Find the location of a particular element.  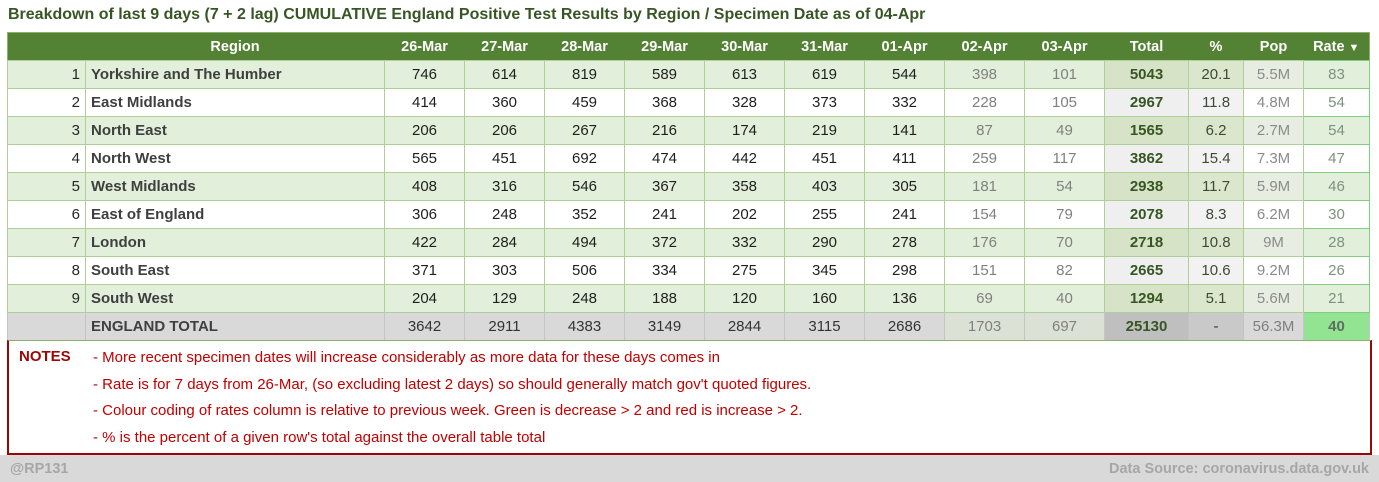

rate-cell: 83 is located at coordinates (1336, 74).